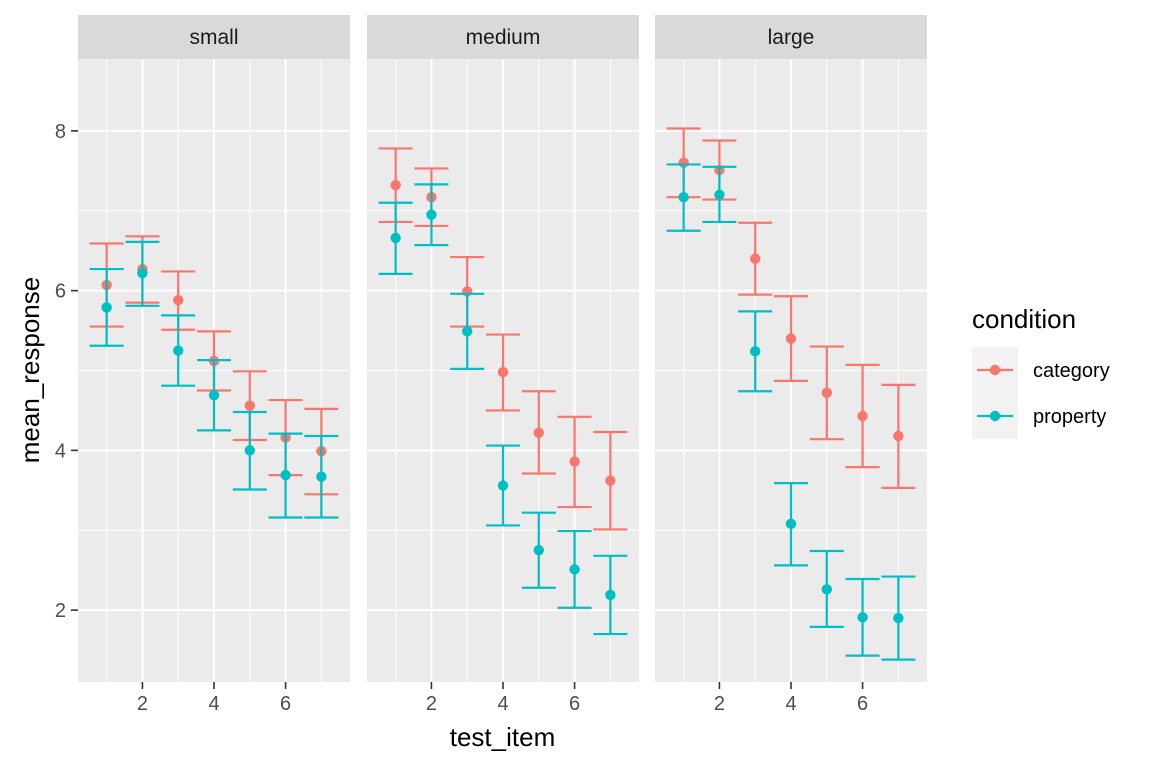 The height and width of the screenshot is (768, 1152). I want to click on y-tick-label: 4, so click(60, 451).